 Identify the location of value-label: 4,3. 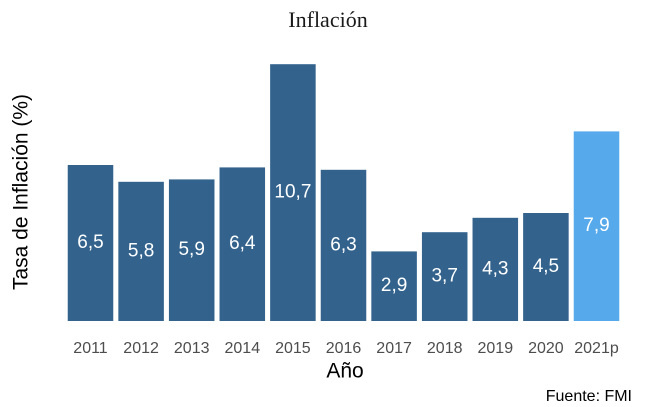
(495, 268).